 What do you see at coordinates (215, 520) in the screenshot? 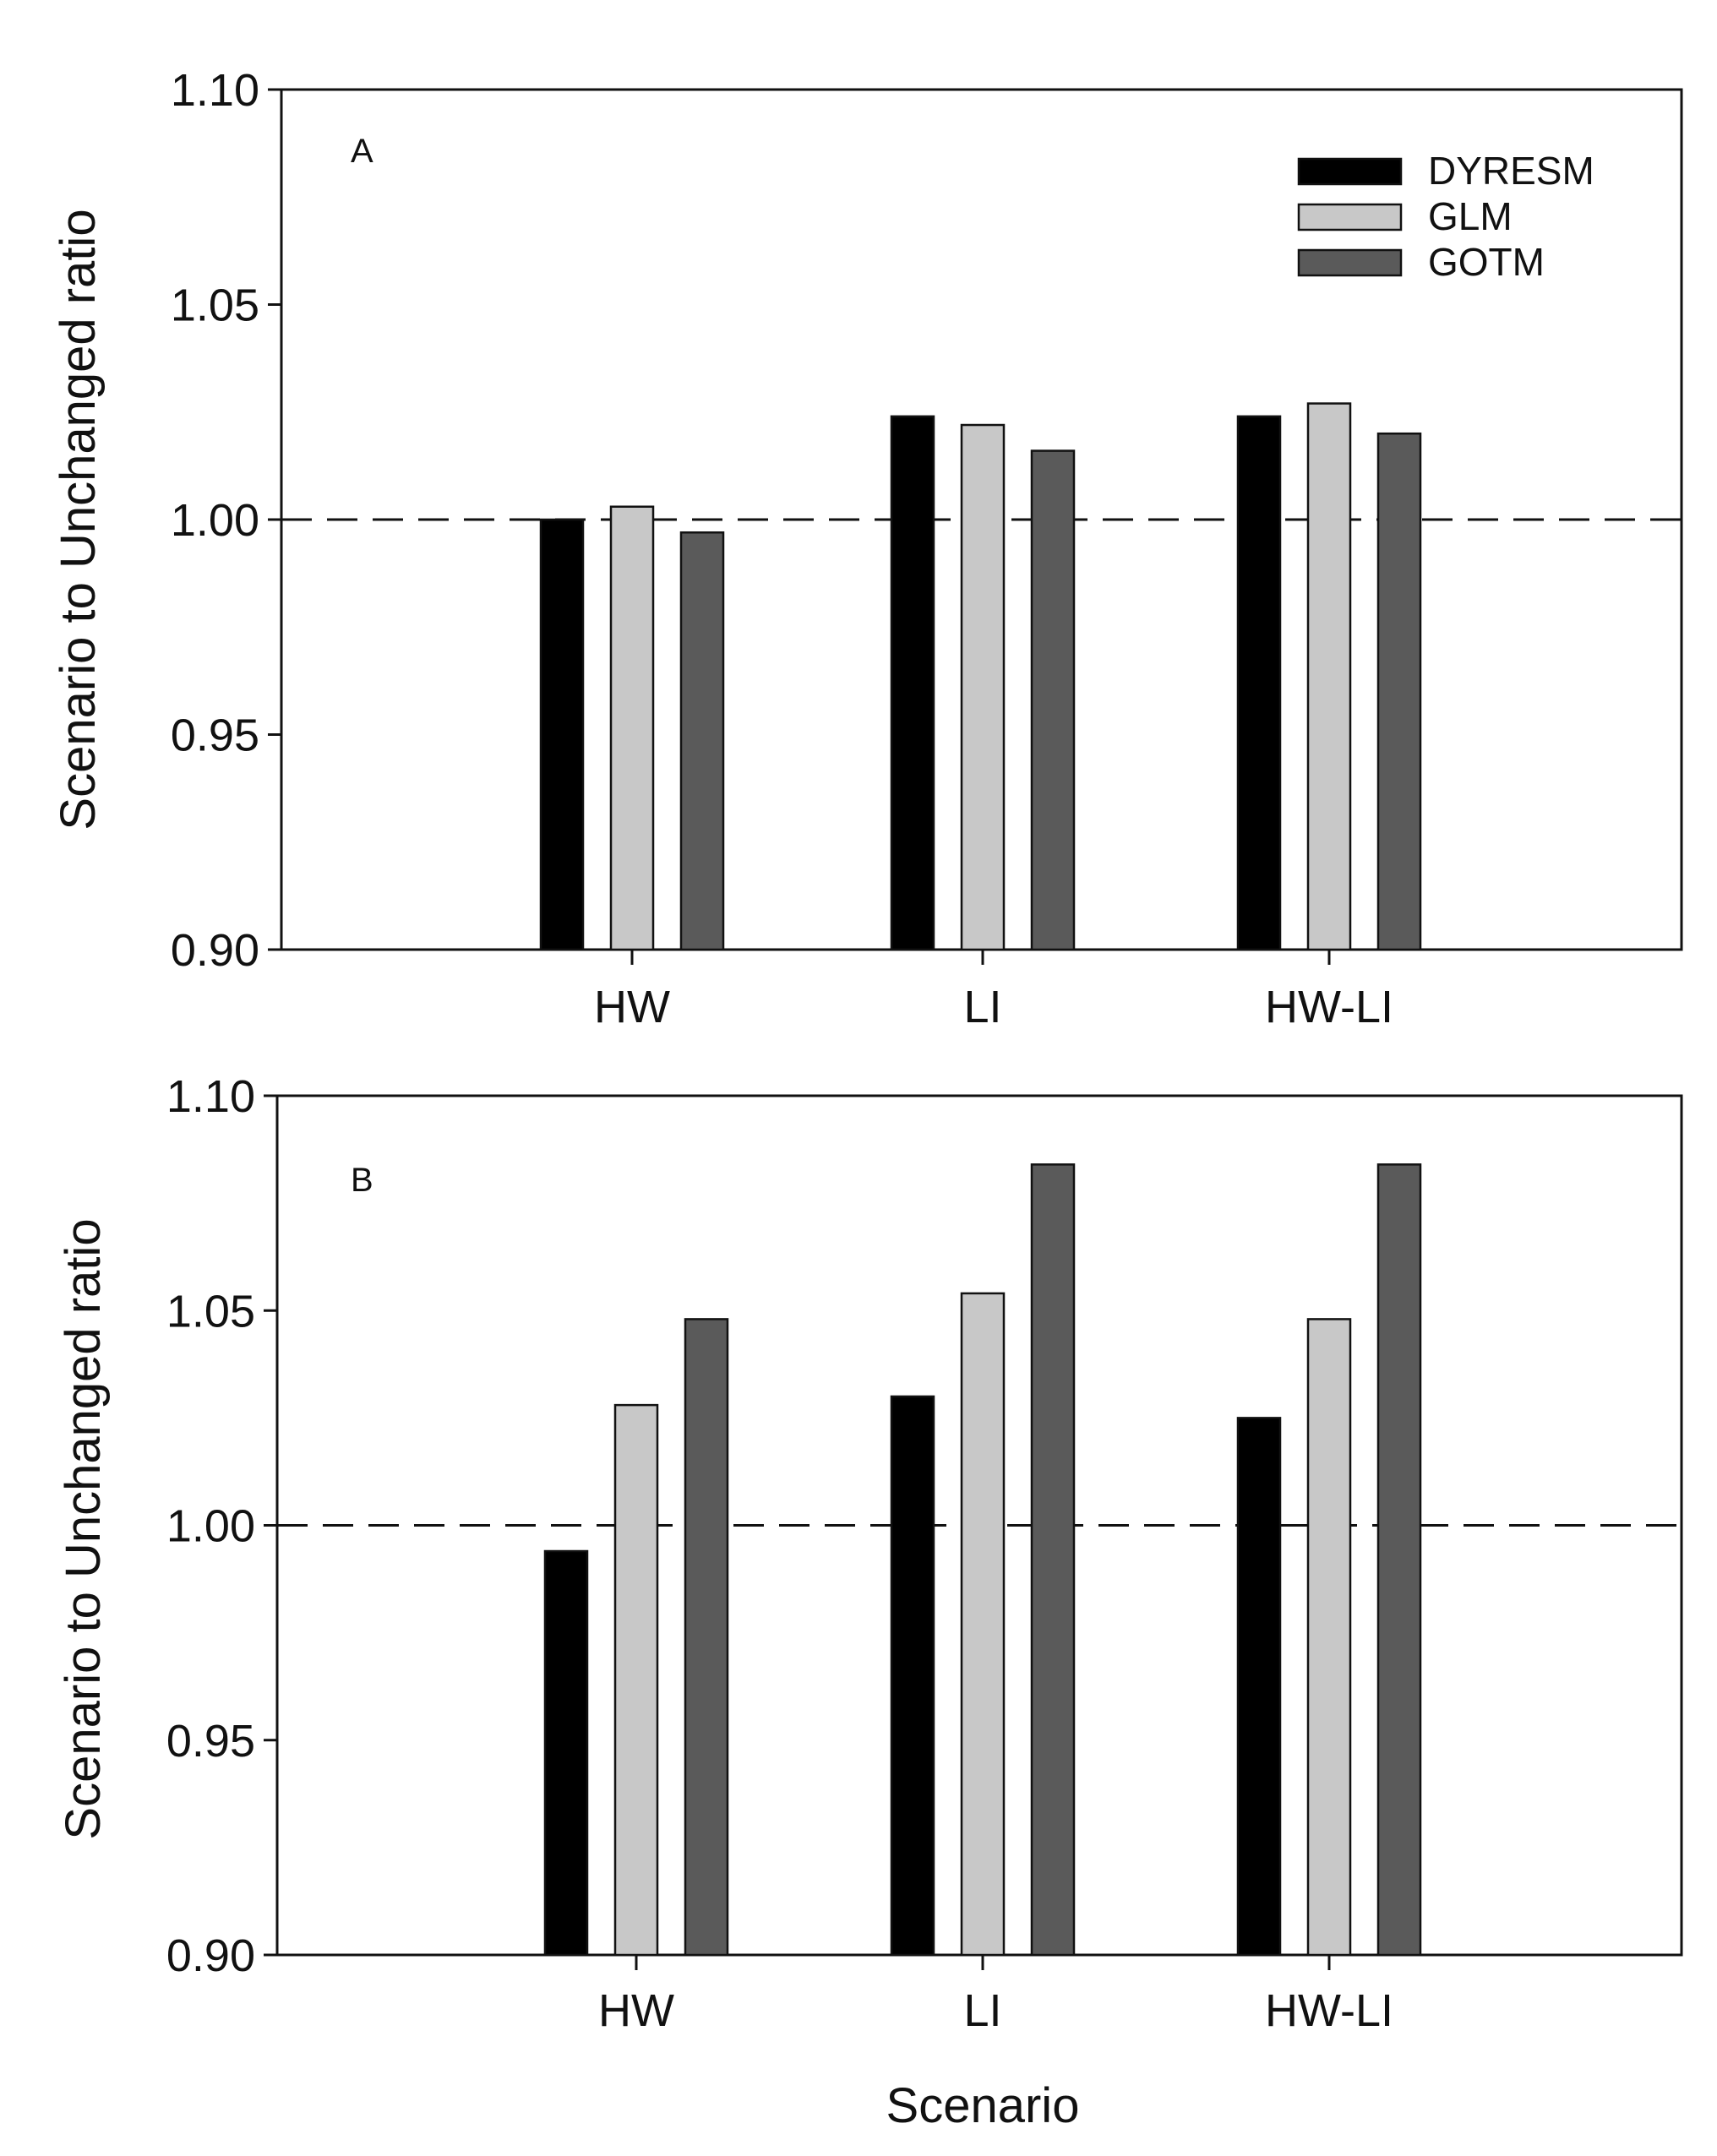
I see `y-tick-label-a-2: 1.00` at bounding box center [215, 520].